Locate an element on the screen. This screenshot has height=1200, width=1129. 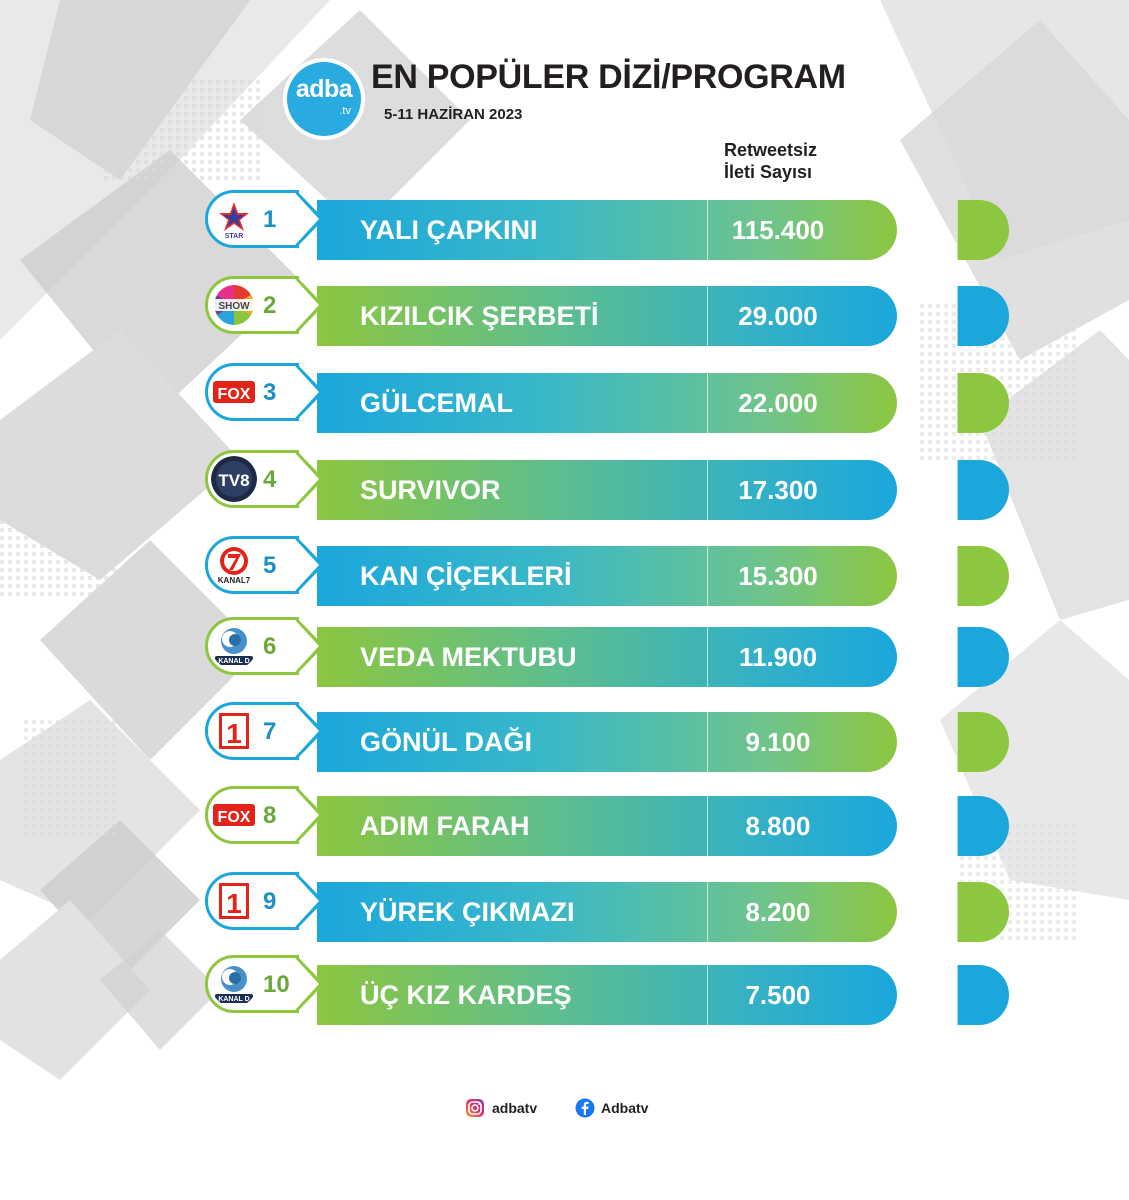
fox-logo: FOX is located at coordinates (234, 392).